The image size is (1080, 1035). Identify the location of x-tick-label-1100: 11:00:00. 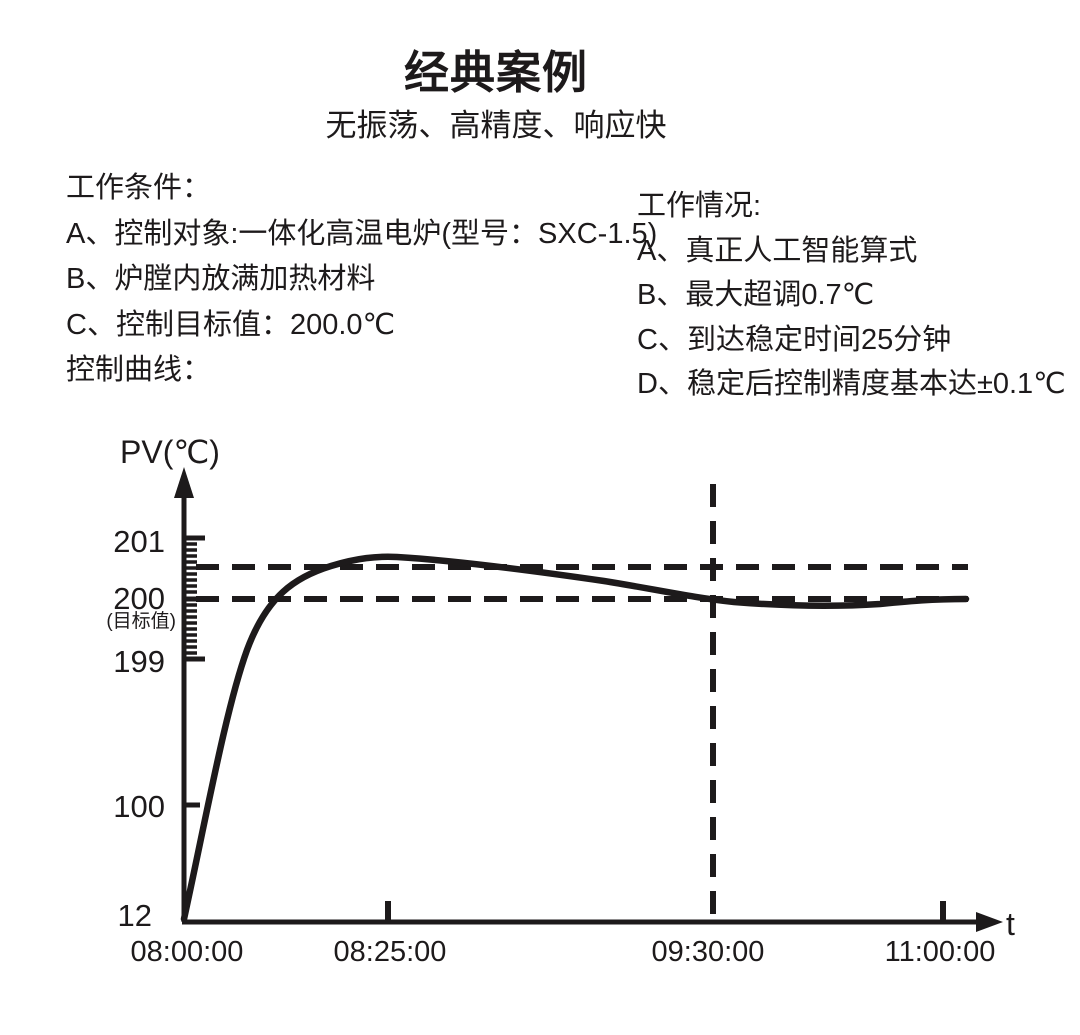
(940, 952).